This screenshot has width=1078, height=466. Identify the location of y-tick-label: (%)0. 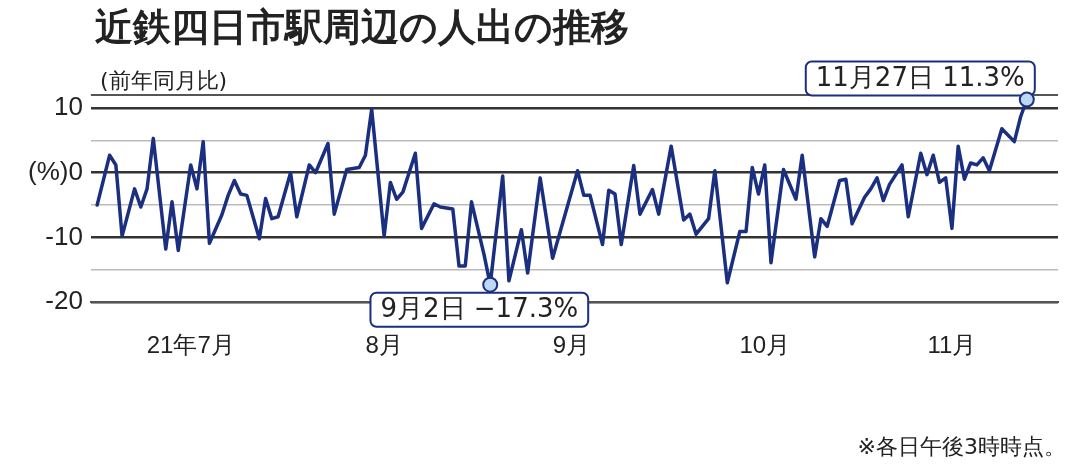
(55, 170).